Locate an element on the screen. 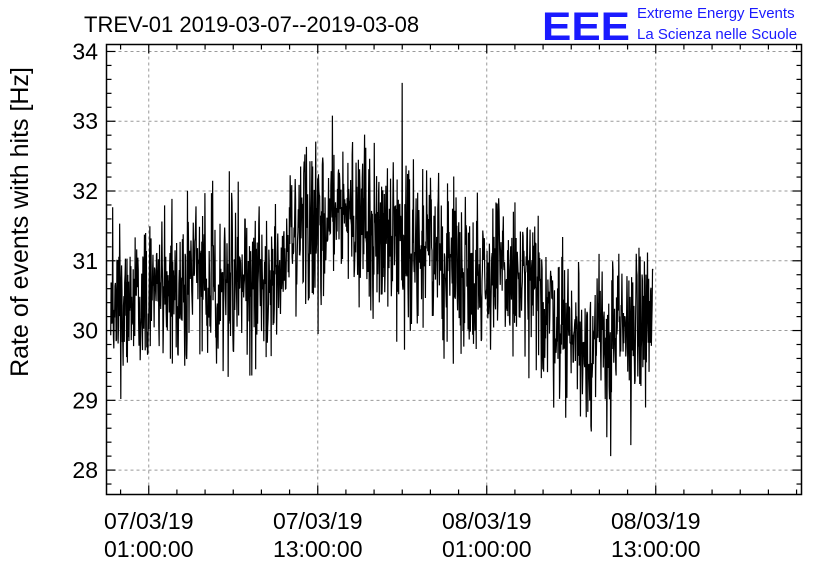 This screenshot has width=836, height=572. y-tick-label: 34 is located at coordinates (85, 51).